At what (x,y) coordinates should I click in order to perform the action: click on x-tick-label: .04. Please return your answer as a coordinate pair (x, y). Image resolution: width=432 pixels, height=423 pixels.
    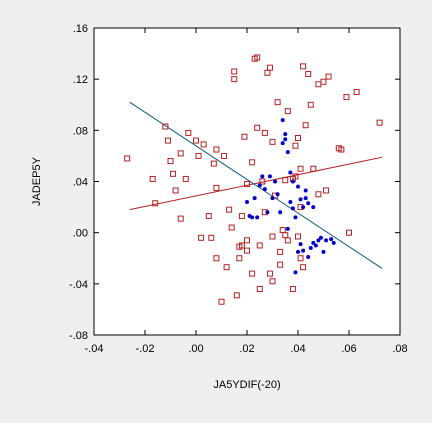
    Looking at the image, I should click on (297, 349).